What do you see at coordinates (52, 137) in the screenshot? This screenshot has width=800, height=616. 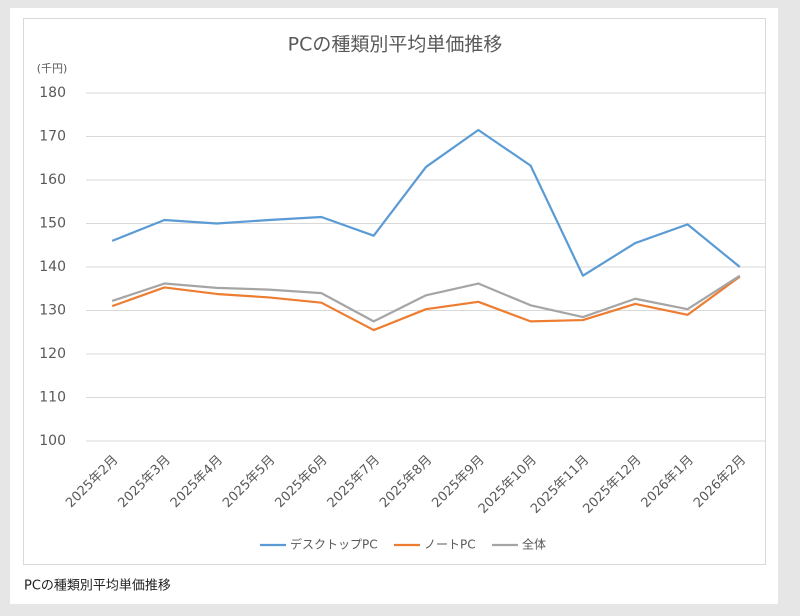 I see `y-tick-label: 170` at bounding box center [52, 137].